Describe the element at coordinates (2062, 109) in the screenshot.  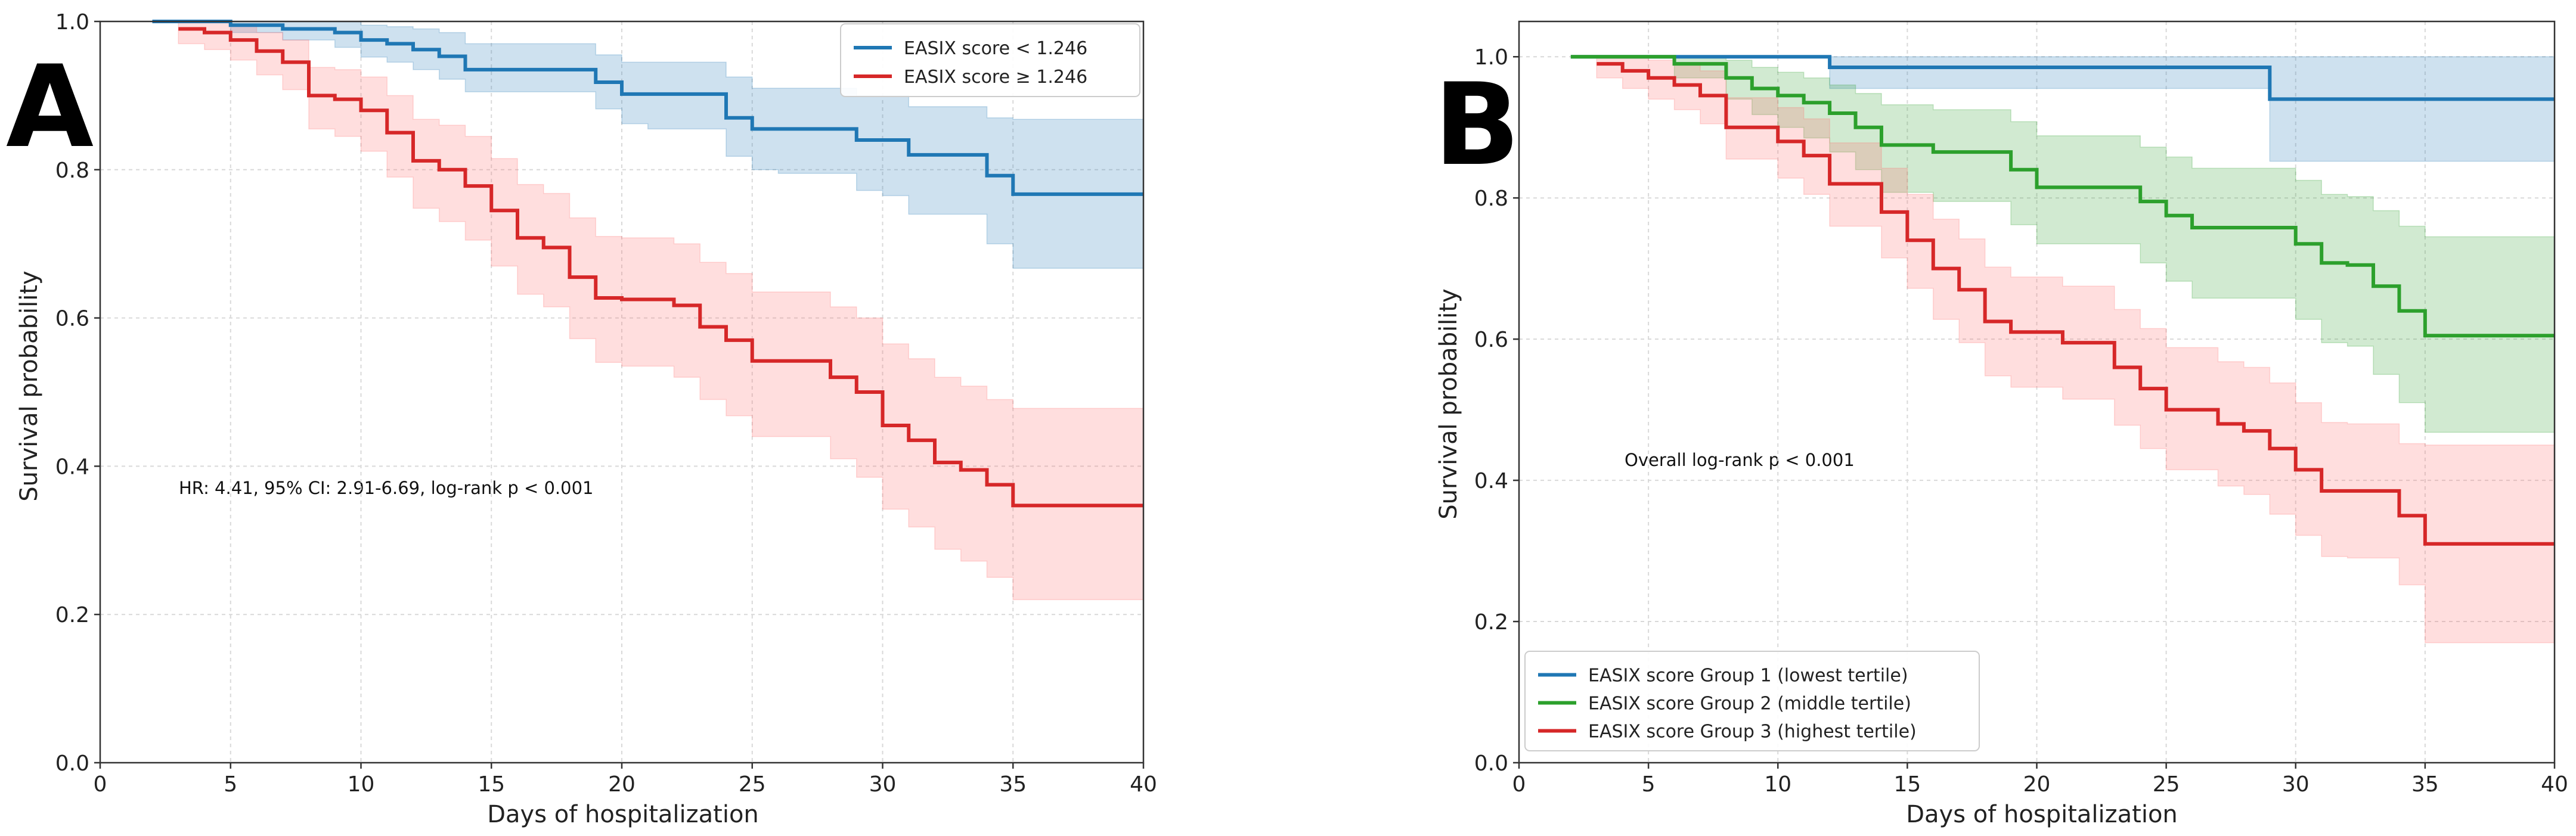
I see `panel-b-ci-band-blue` at that location.